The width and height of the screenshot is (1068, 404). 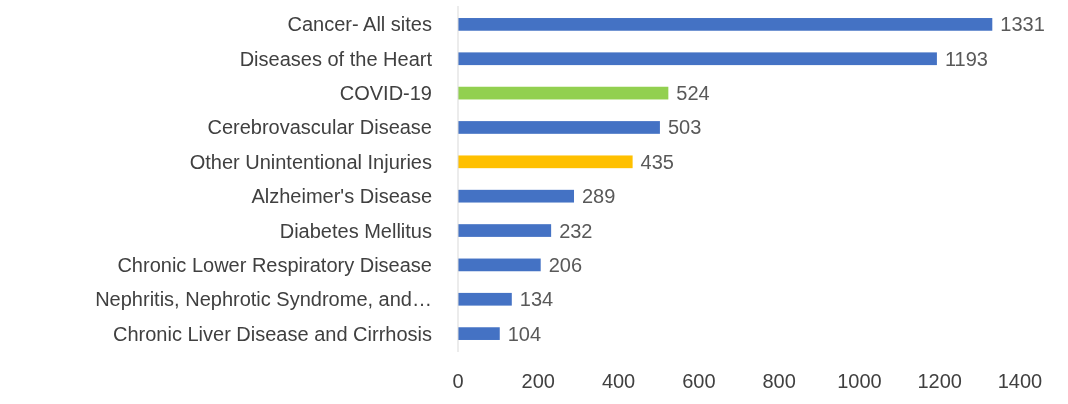 What do you see at coordinates (385, 93) in the screenshot?
I see `y-tick-label: COVID-19` at bounding box center [385, 93].